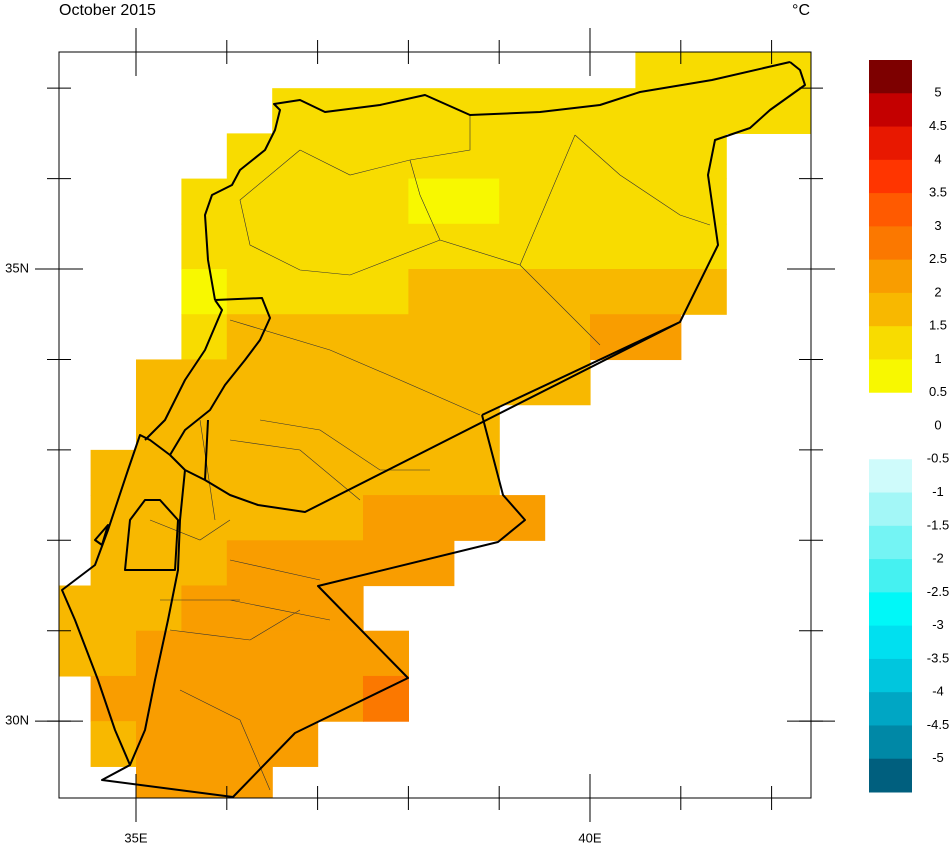 This screenshot has height=846, width=949. Describe the element at coordinates (938, 524) in the screenshot. I see `colorbar-label: -1.5` at that location.